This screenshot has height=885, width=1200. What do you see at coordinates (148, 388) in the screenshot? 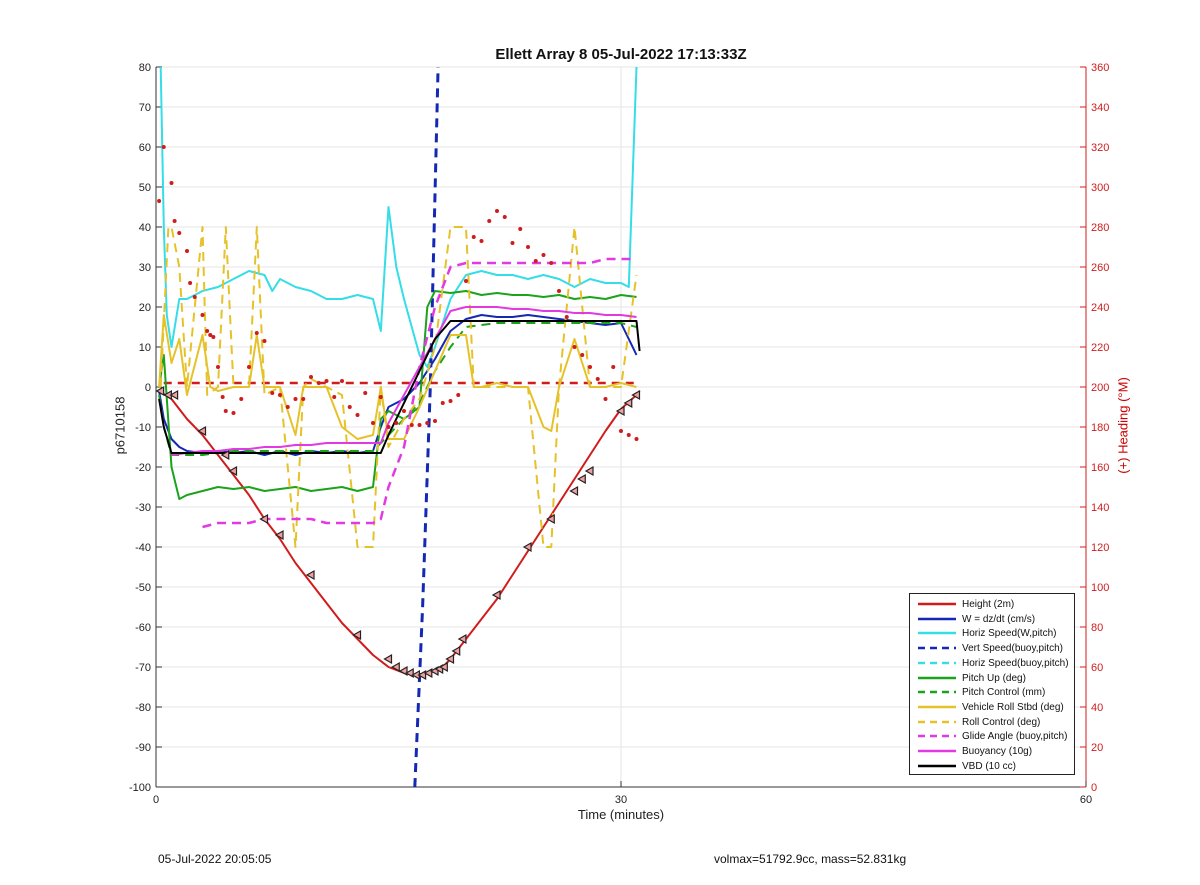
I see `y-tick-label: 0` at bounding box center [148, 388].